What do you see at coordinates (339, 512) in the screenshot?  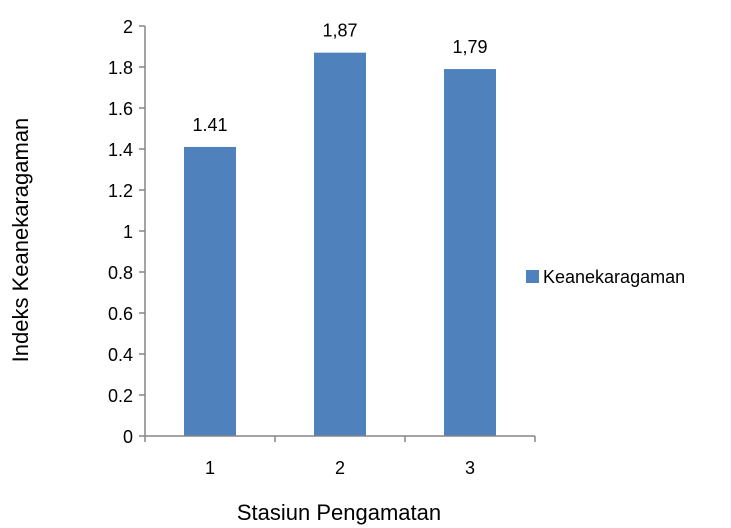 I see `x-axis-title: Stasiun Pengamatan` at bounding box center [339, 512].